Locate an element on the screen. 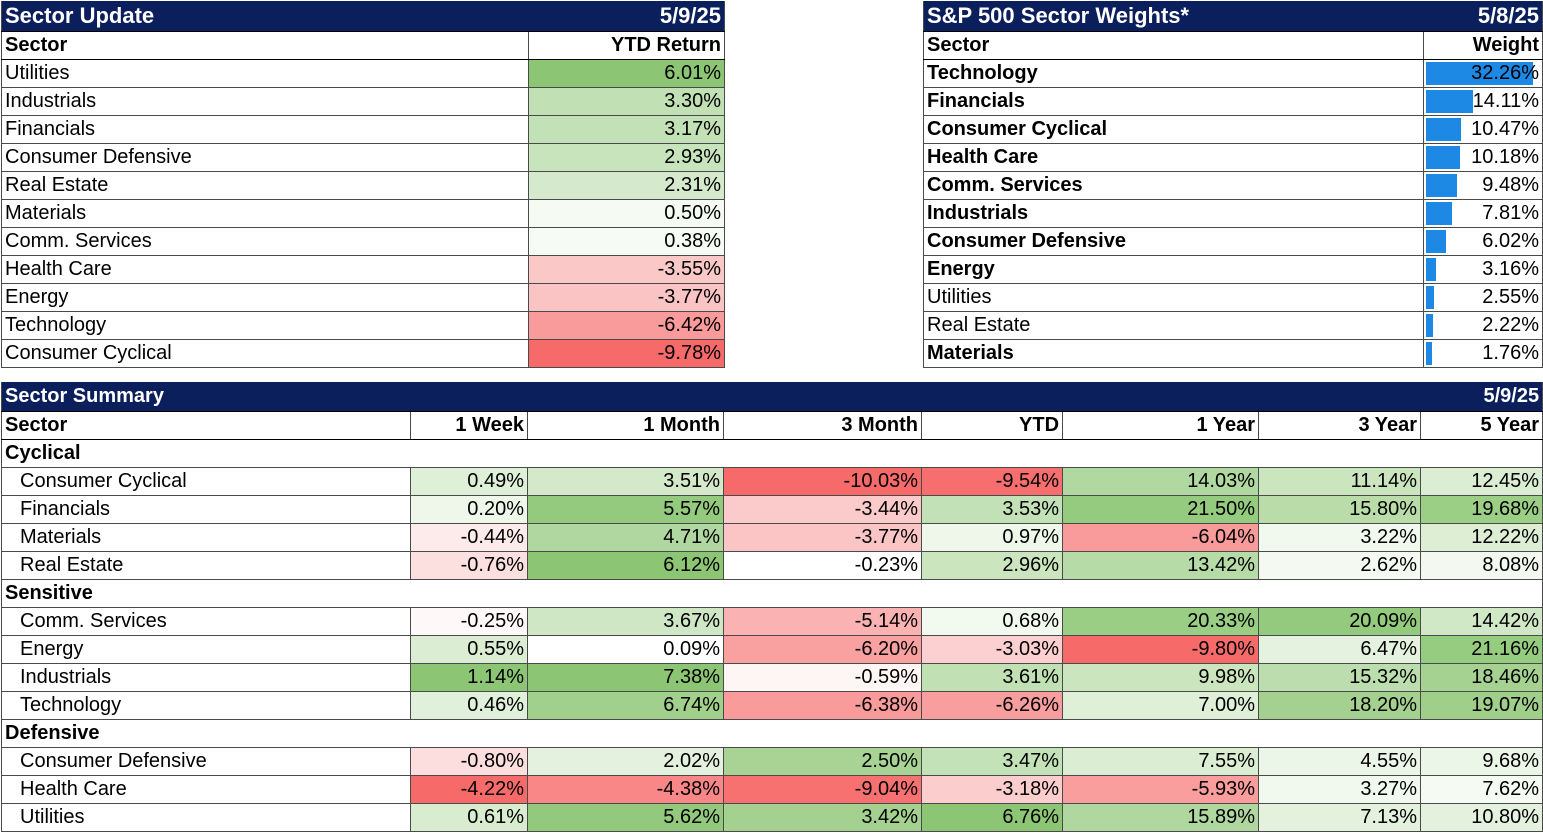  group-label: Sensitive is located at coordinates (772, 593).